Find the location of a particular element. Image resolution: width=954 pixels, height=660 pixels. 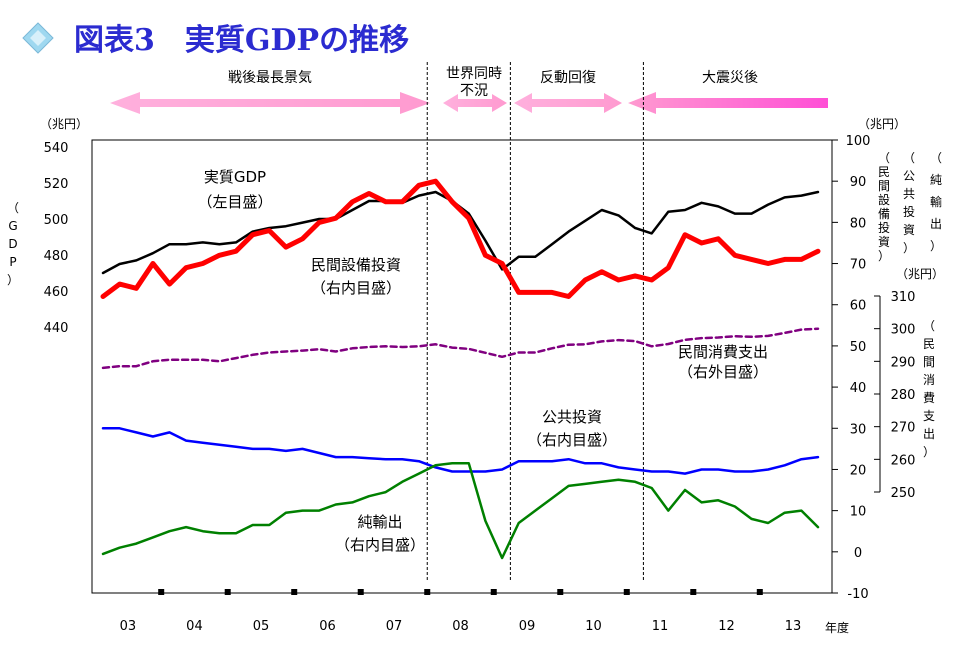

right-inner-tick-label: 40 is located at coordinates (858, 388).